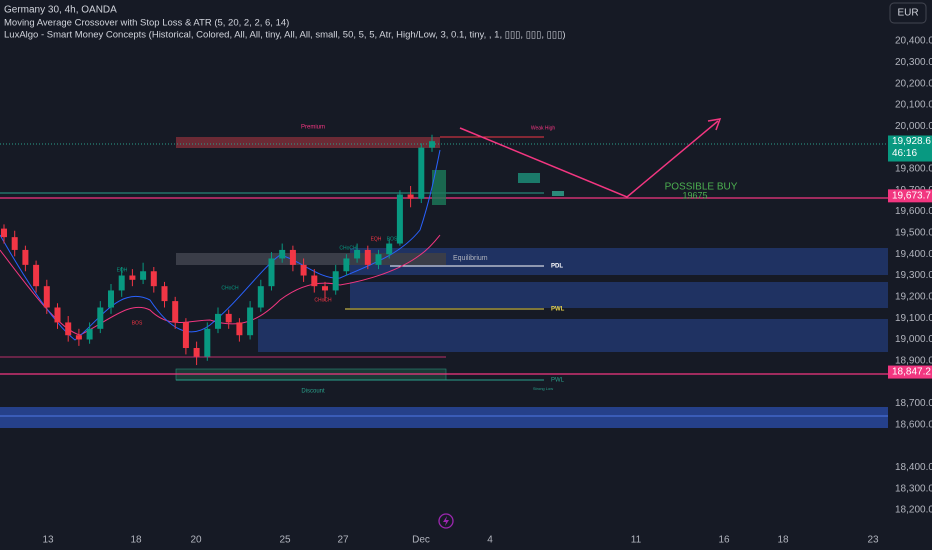 The width and height of the screenshot is (932, 550). What do you see at coordinates (913, 41) in the screenshot?
I see `price-tick-label: 20,400.0` at bounding box center [913, 41].